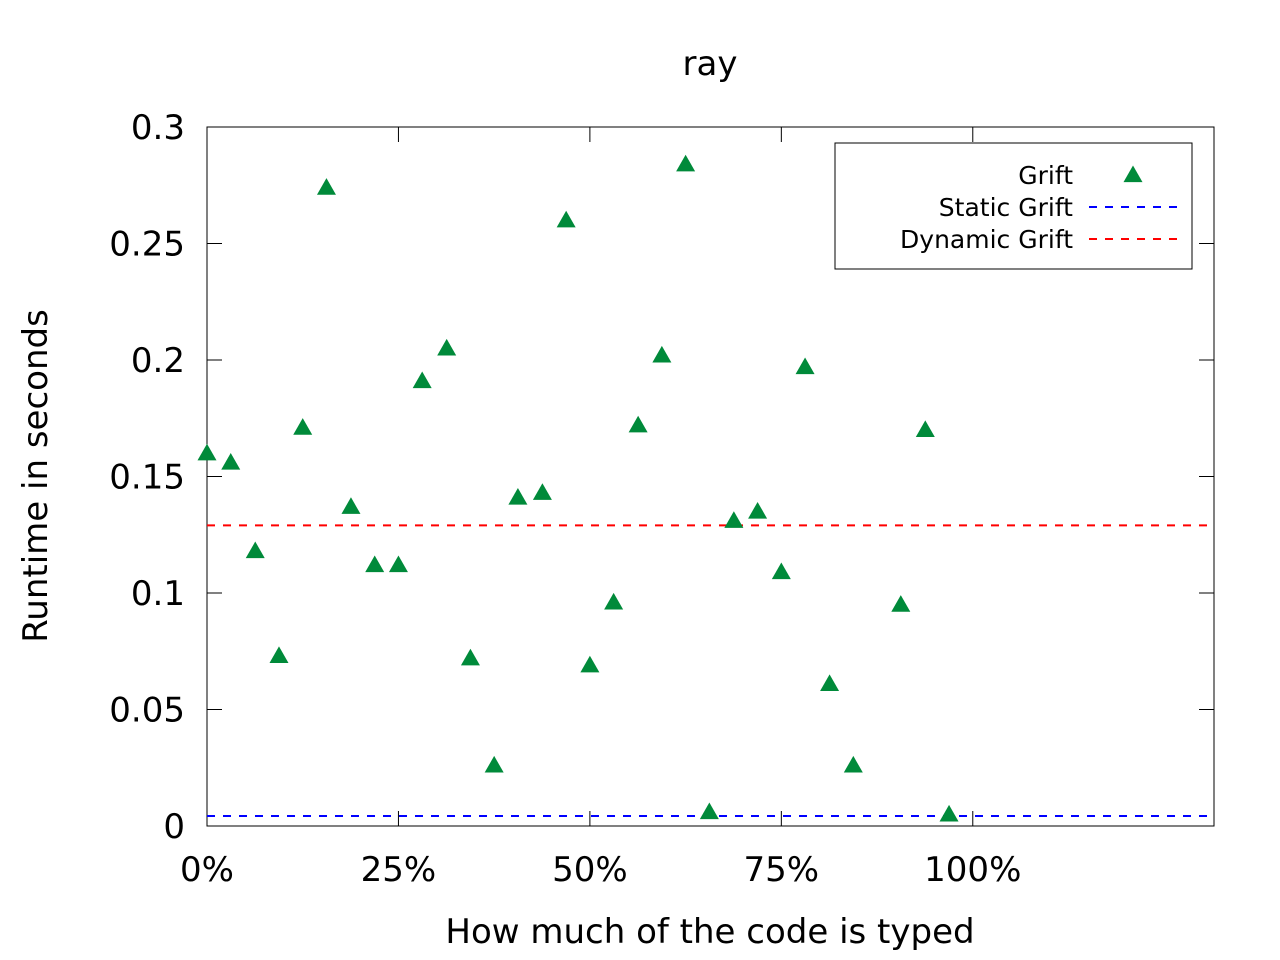 Image resolution: width=1280 pixels, height=960 pixels. Describe the element at coordinates (147, 711) in the screenshot. I see `y-tick-label: 0.05` at that location.